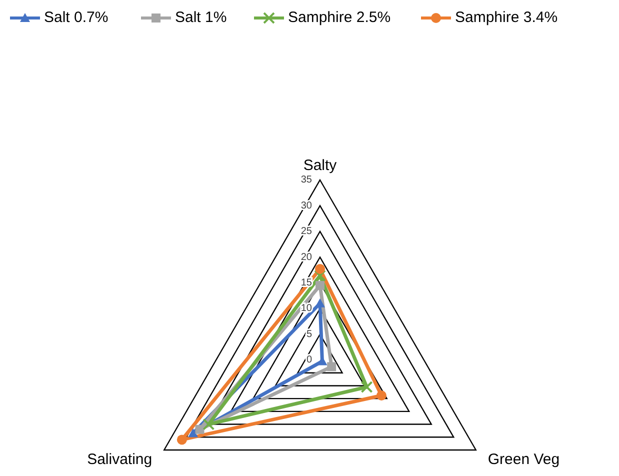  What do you see at coordinates (309, 334) in the screenshot?
I see `y-tick-label: 5` at bounding box center [309, 334].